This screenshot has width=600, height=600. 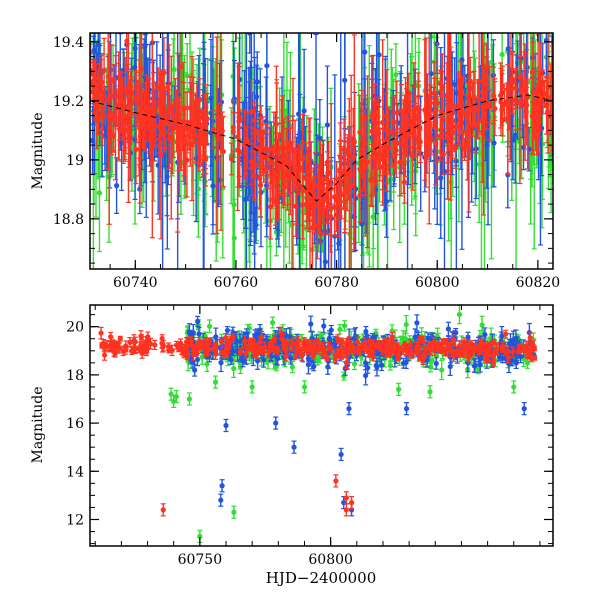 I want to click on y-tick-label: 19, so click(x=75, y=161).